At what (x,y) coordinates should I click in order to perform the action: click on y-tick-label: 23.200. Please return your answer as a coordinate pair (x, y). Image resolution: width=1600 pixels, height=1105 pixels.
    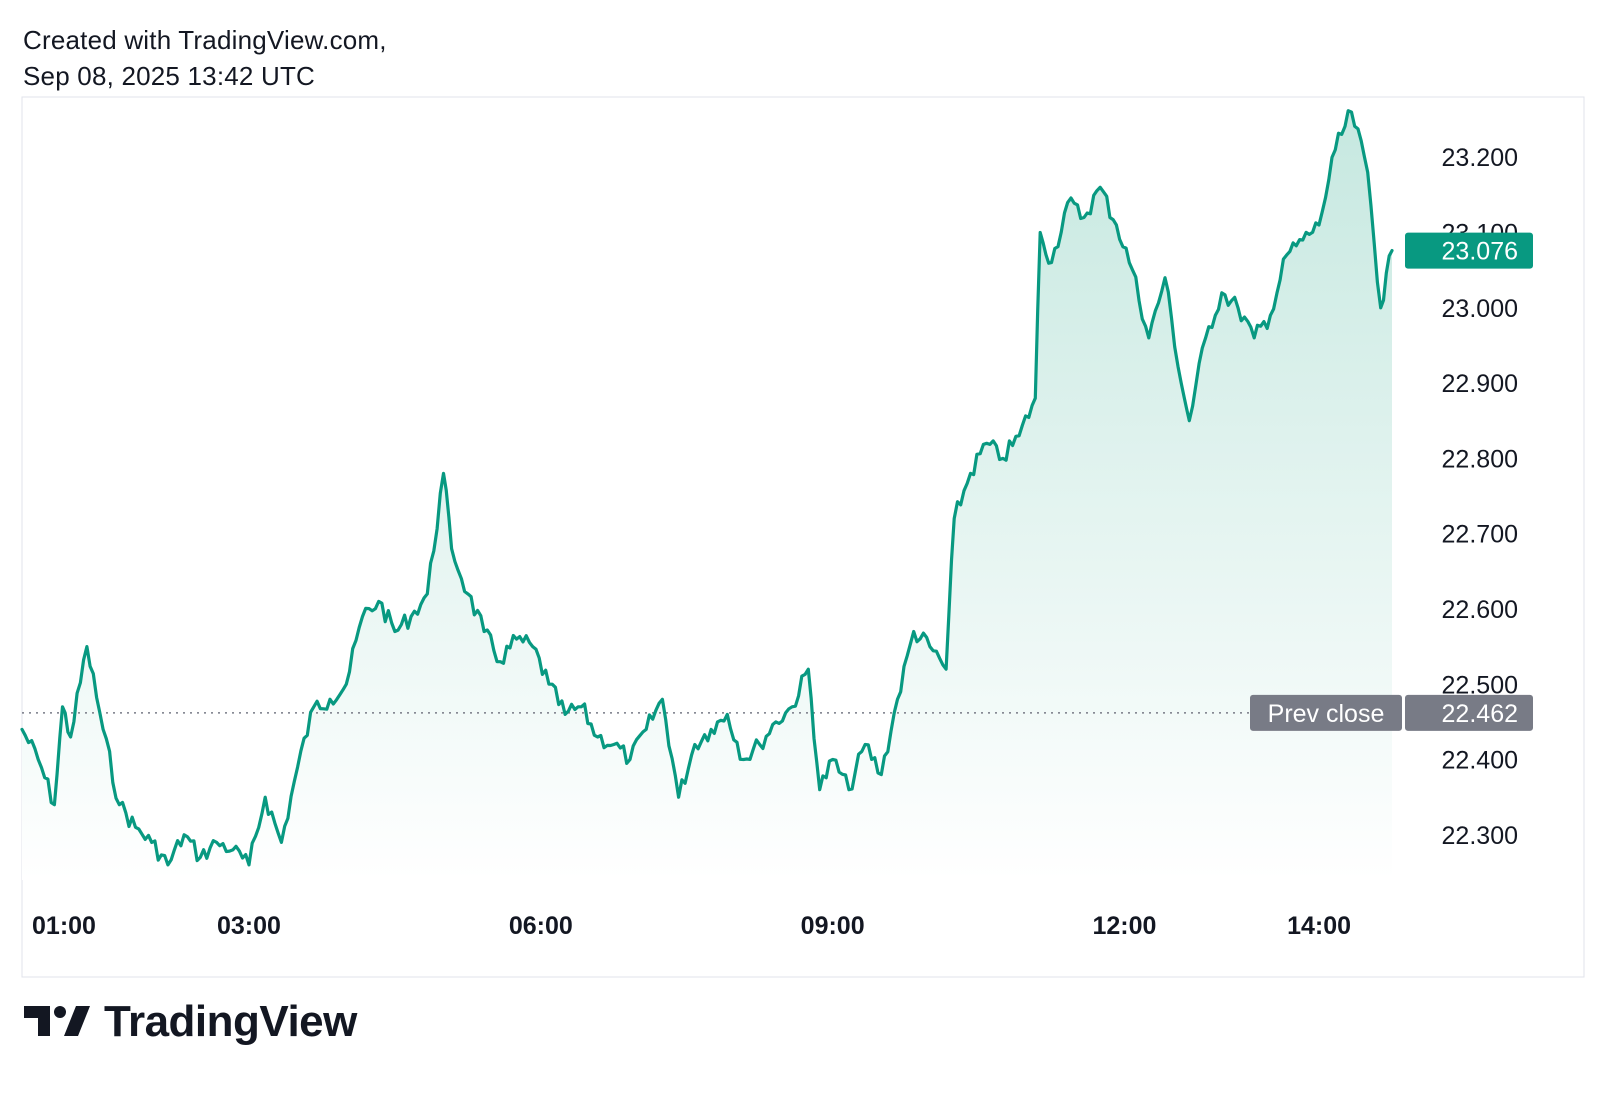
    Looking at the image, I should click on (1480, 158).